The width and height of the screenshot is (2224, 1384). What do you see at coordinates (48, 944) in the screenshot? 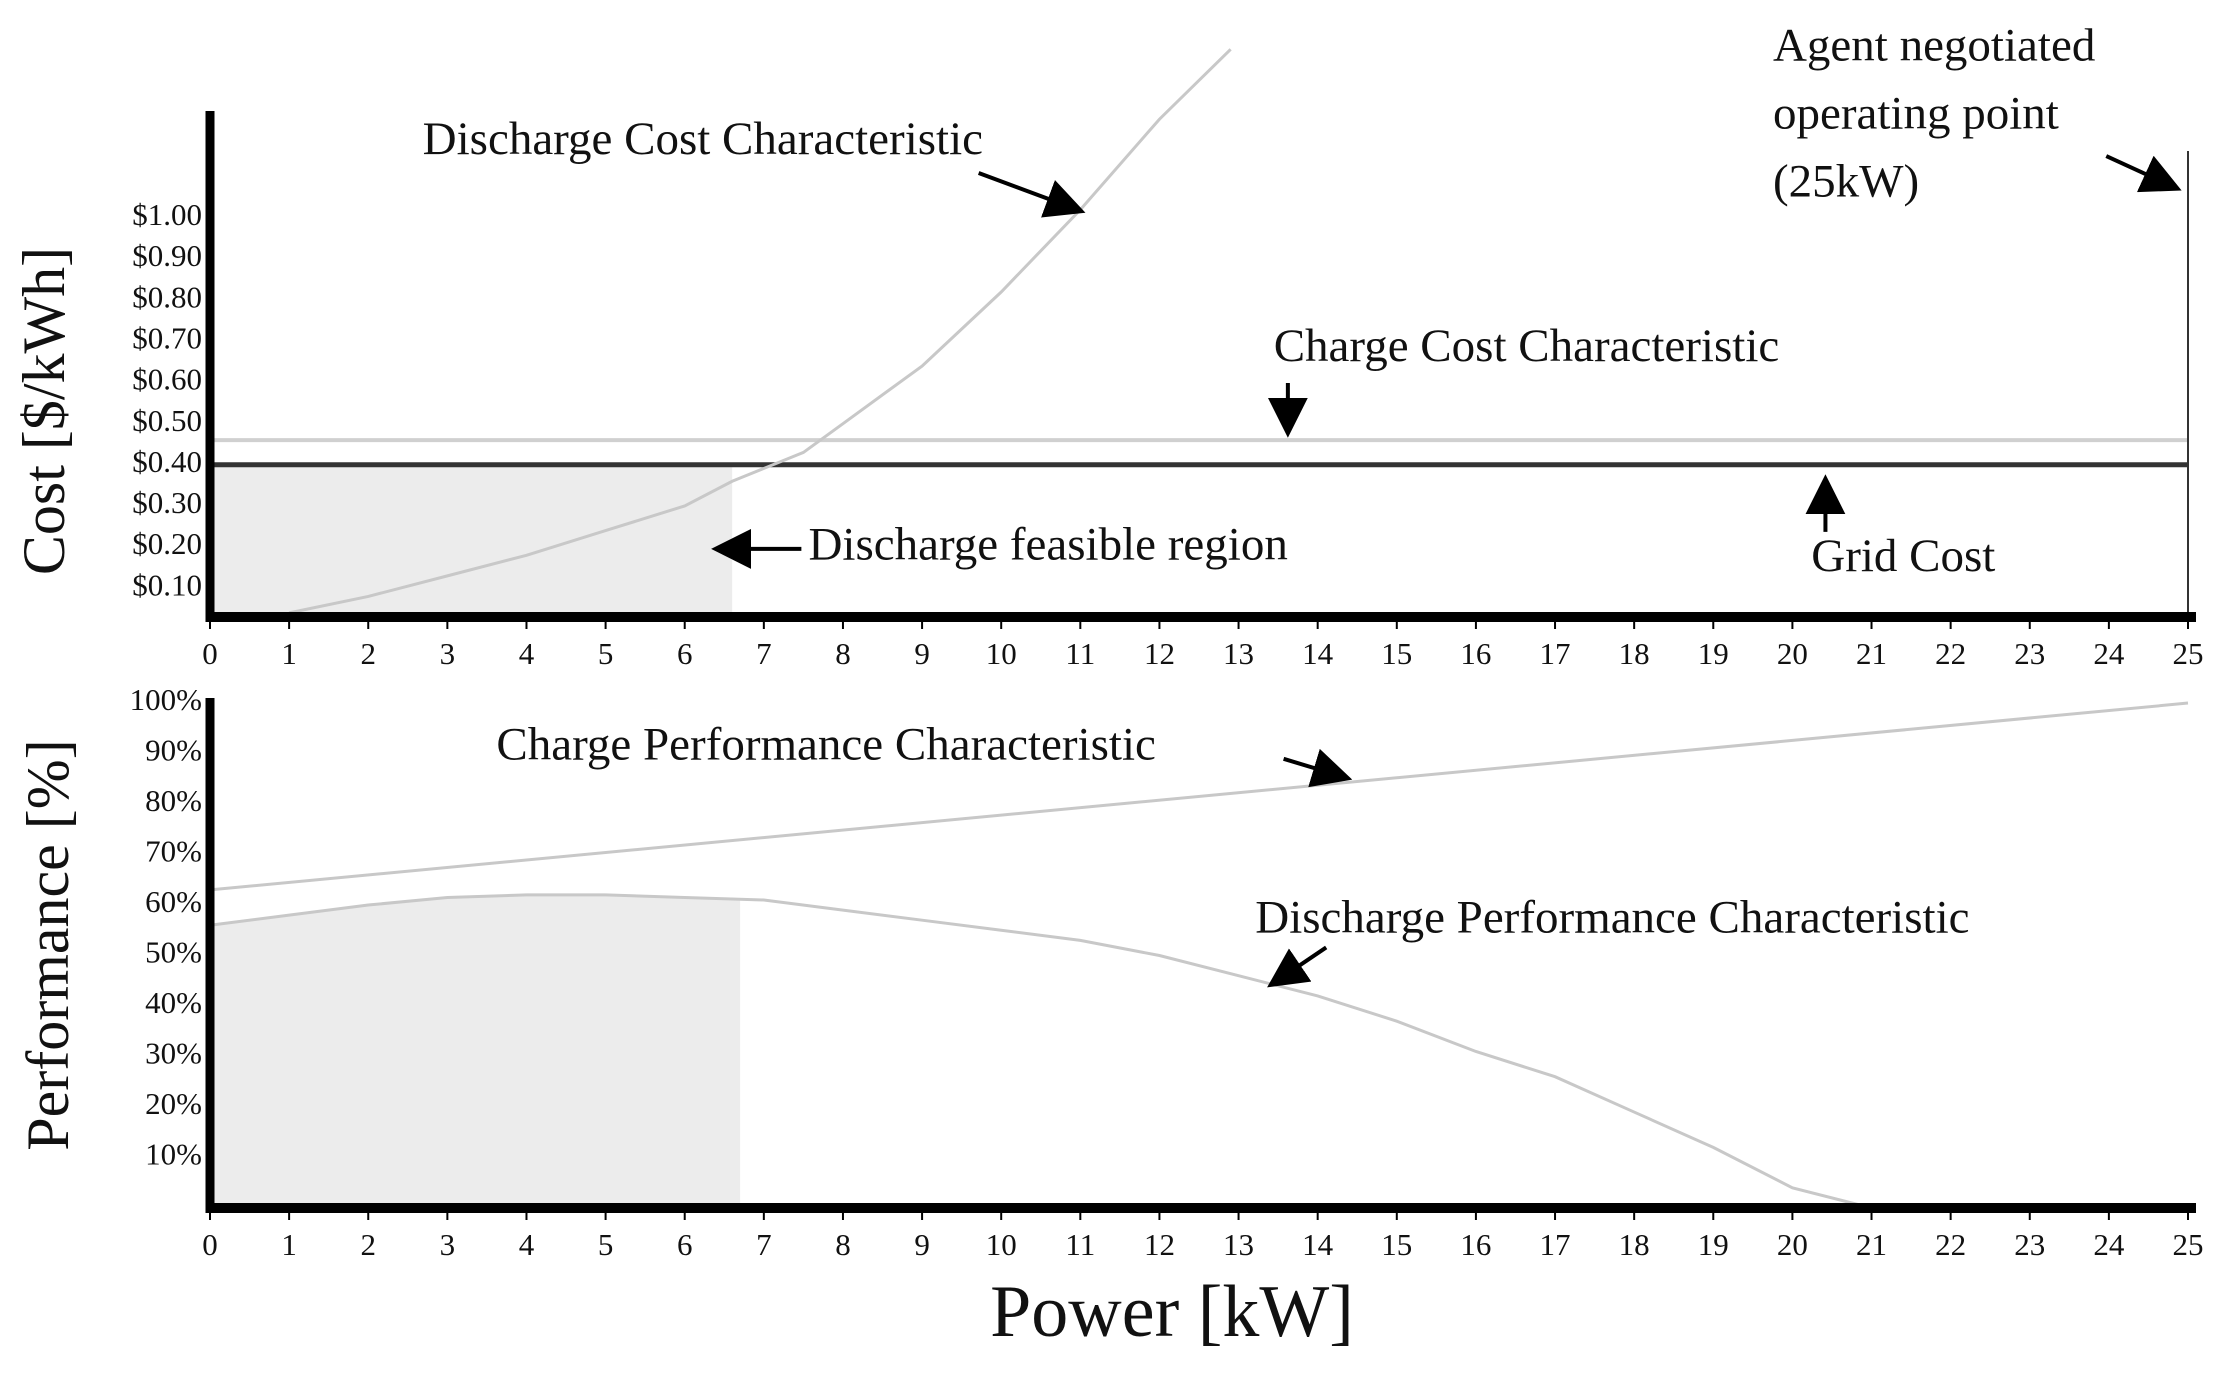
I see `y-axis-label: Performance [%]` at bounding box center [48, 944].